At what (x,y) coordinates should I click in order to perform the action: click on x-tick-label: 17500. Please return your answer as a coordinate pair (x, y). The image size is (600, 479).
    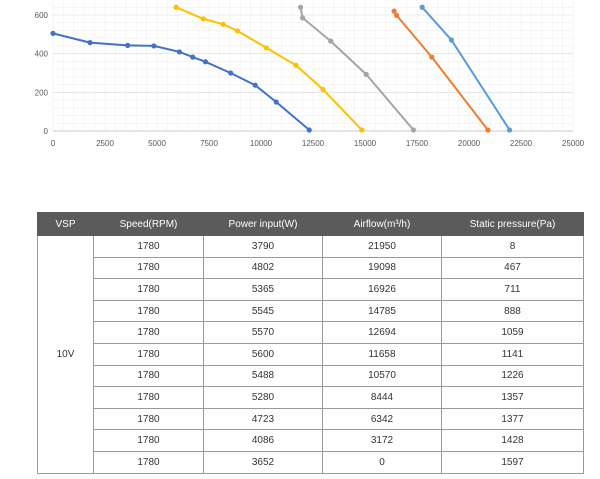
    Looking at the image, I should click on (417, 143).